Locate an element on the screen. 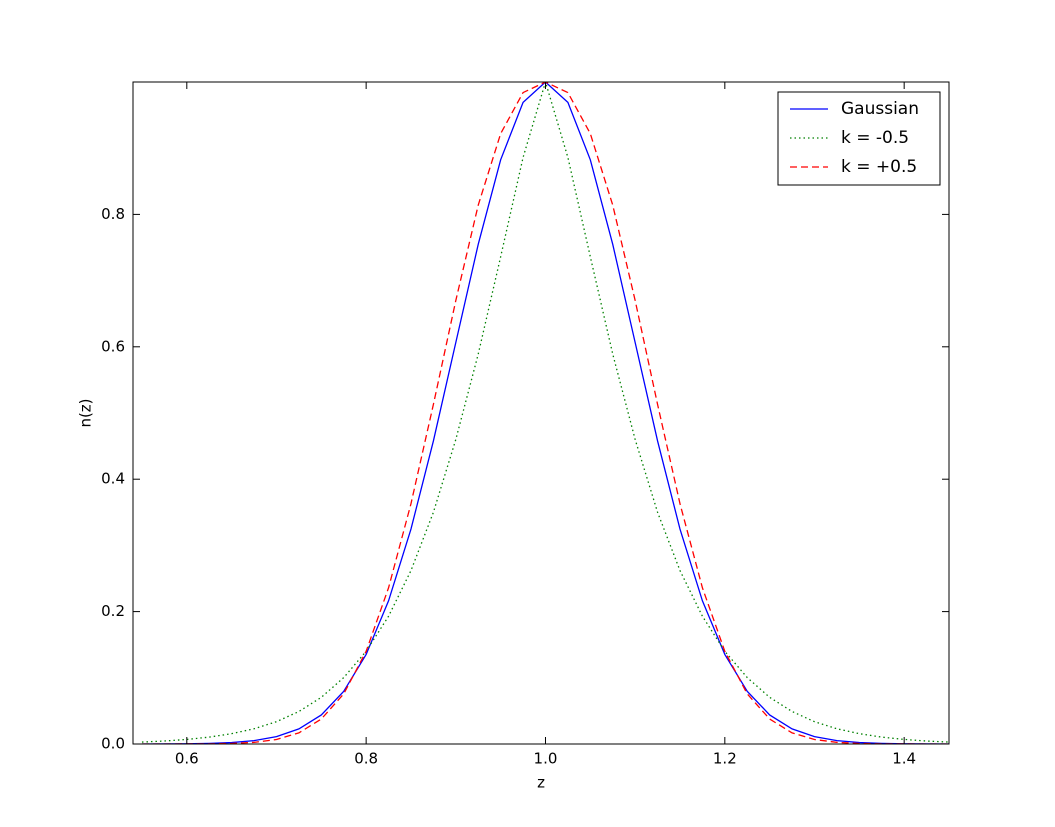  legend-label: k = +0.5 is located at coordinates (879, 167).